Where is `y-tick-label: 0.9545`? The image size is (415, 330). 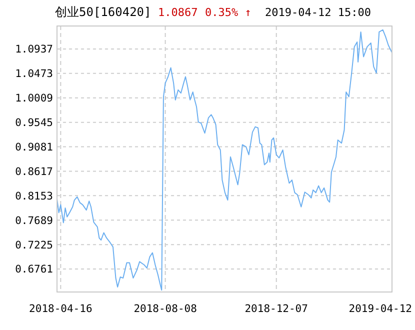 y-tick-label: 0.9545 is located at coordinates (34, 123).